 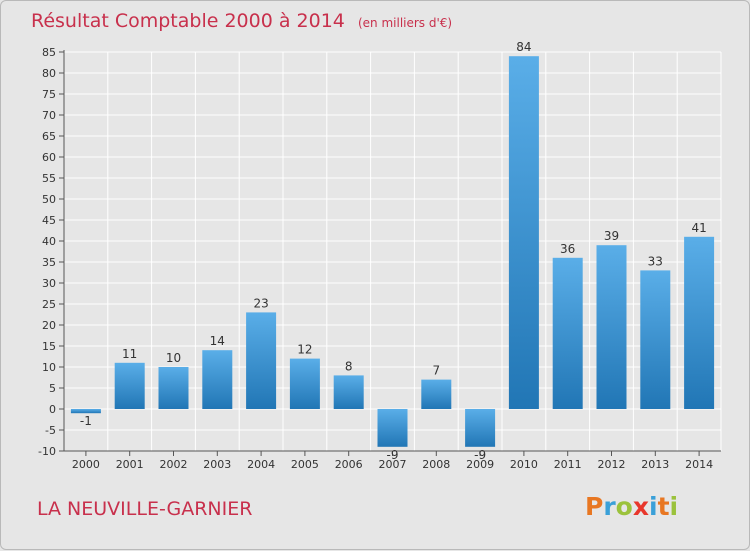 I want to click on y-tick-label: 0, so click(x=52, y=409).